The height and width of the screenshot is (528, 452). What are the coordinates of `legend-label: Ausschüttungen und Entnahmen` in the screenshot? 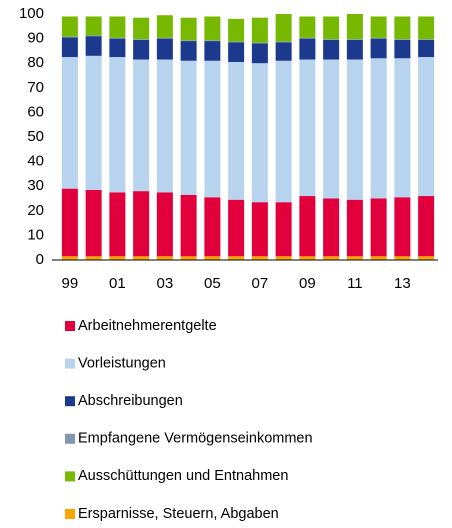 It's located at (183, 476).